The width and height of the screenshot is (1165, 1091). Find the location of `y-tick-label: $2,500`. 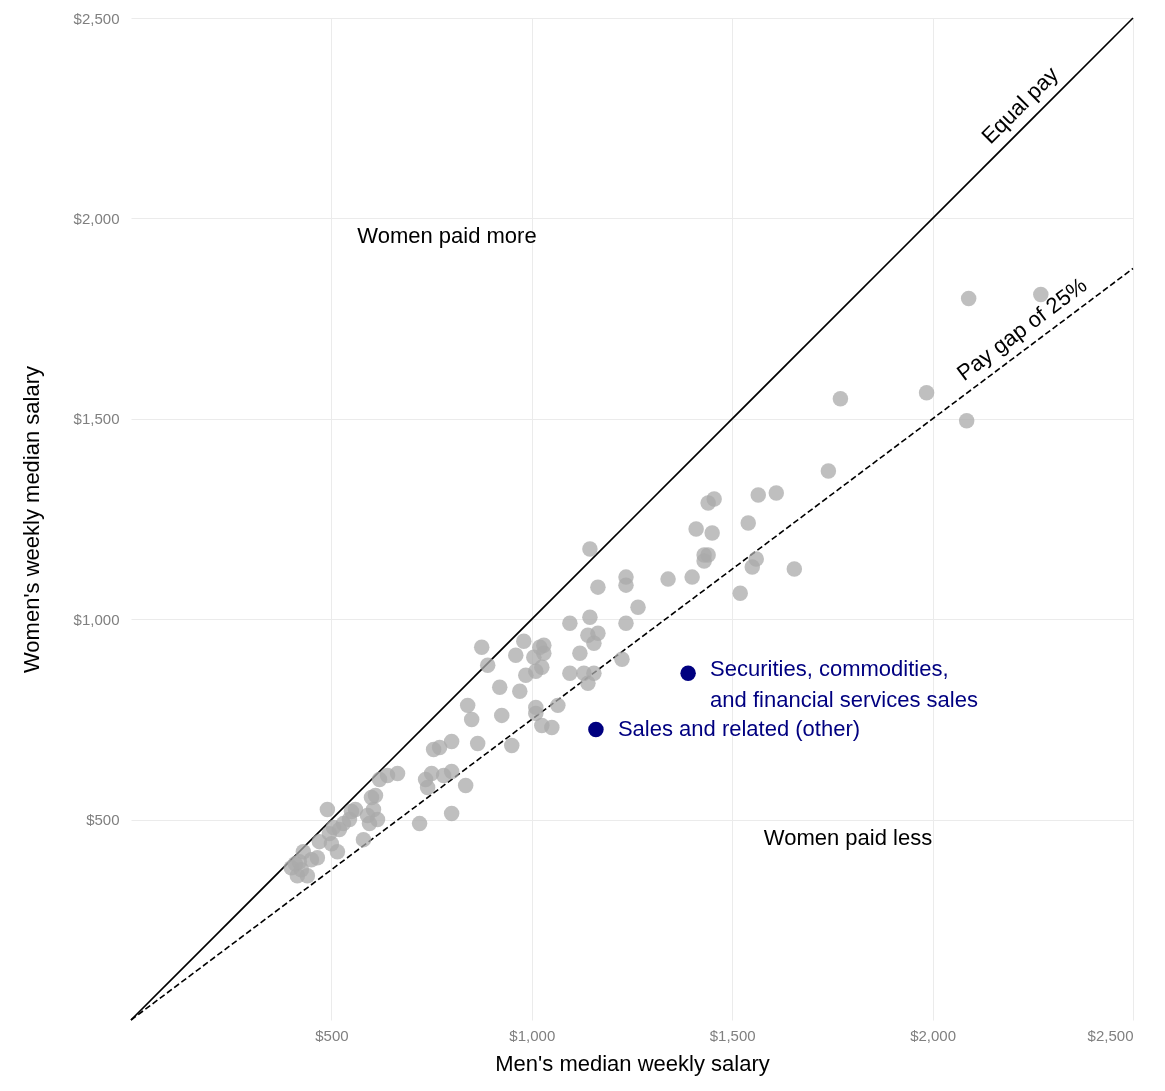

y-tick-label: $2,500 is located at coordinates (96, 18).